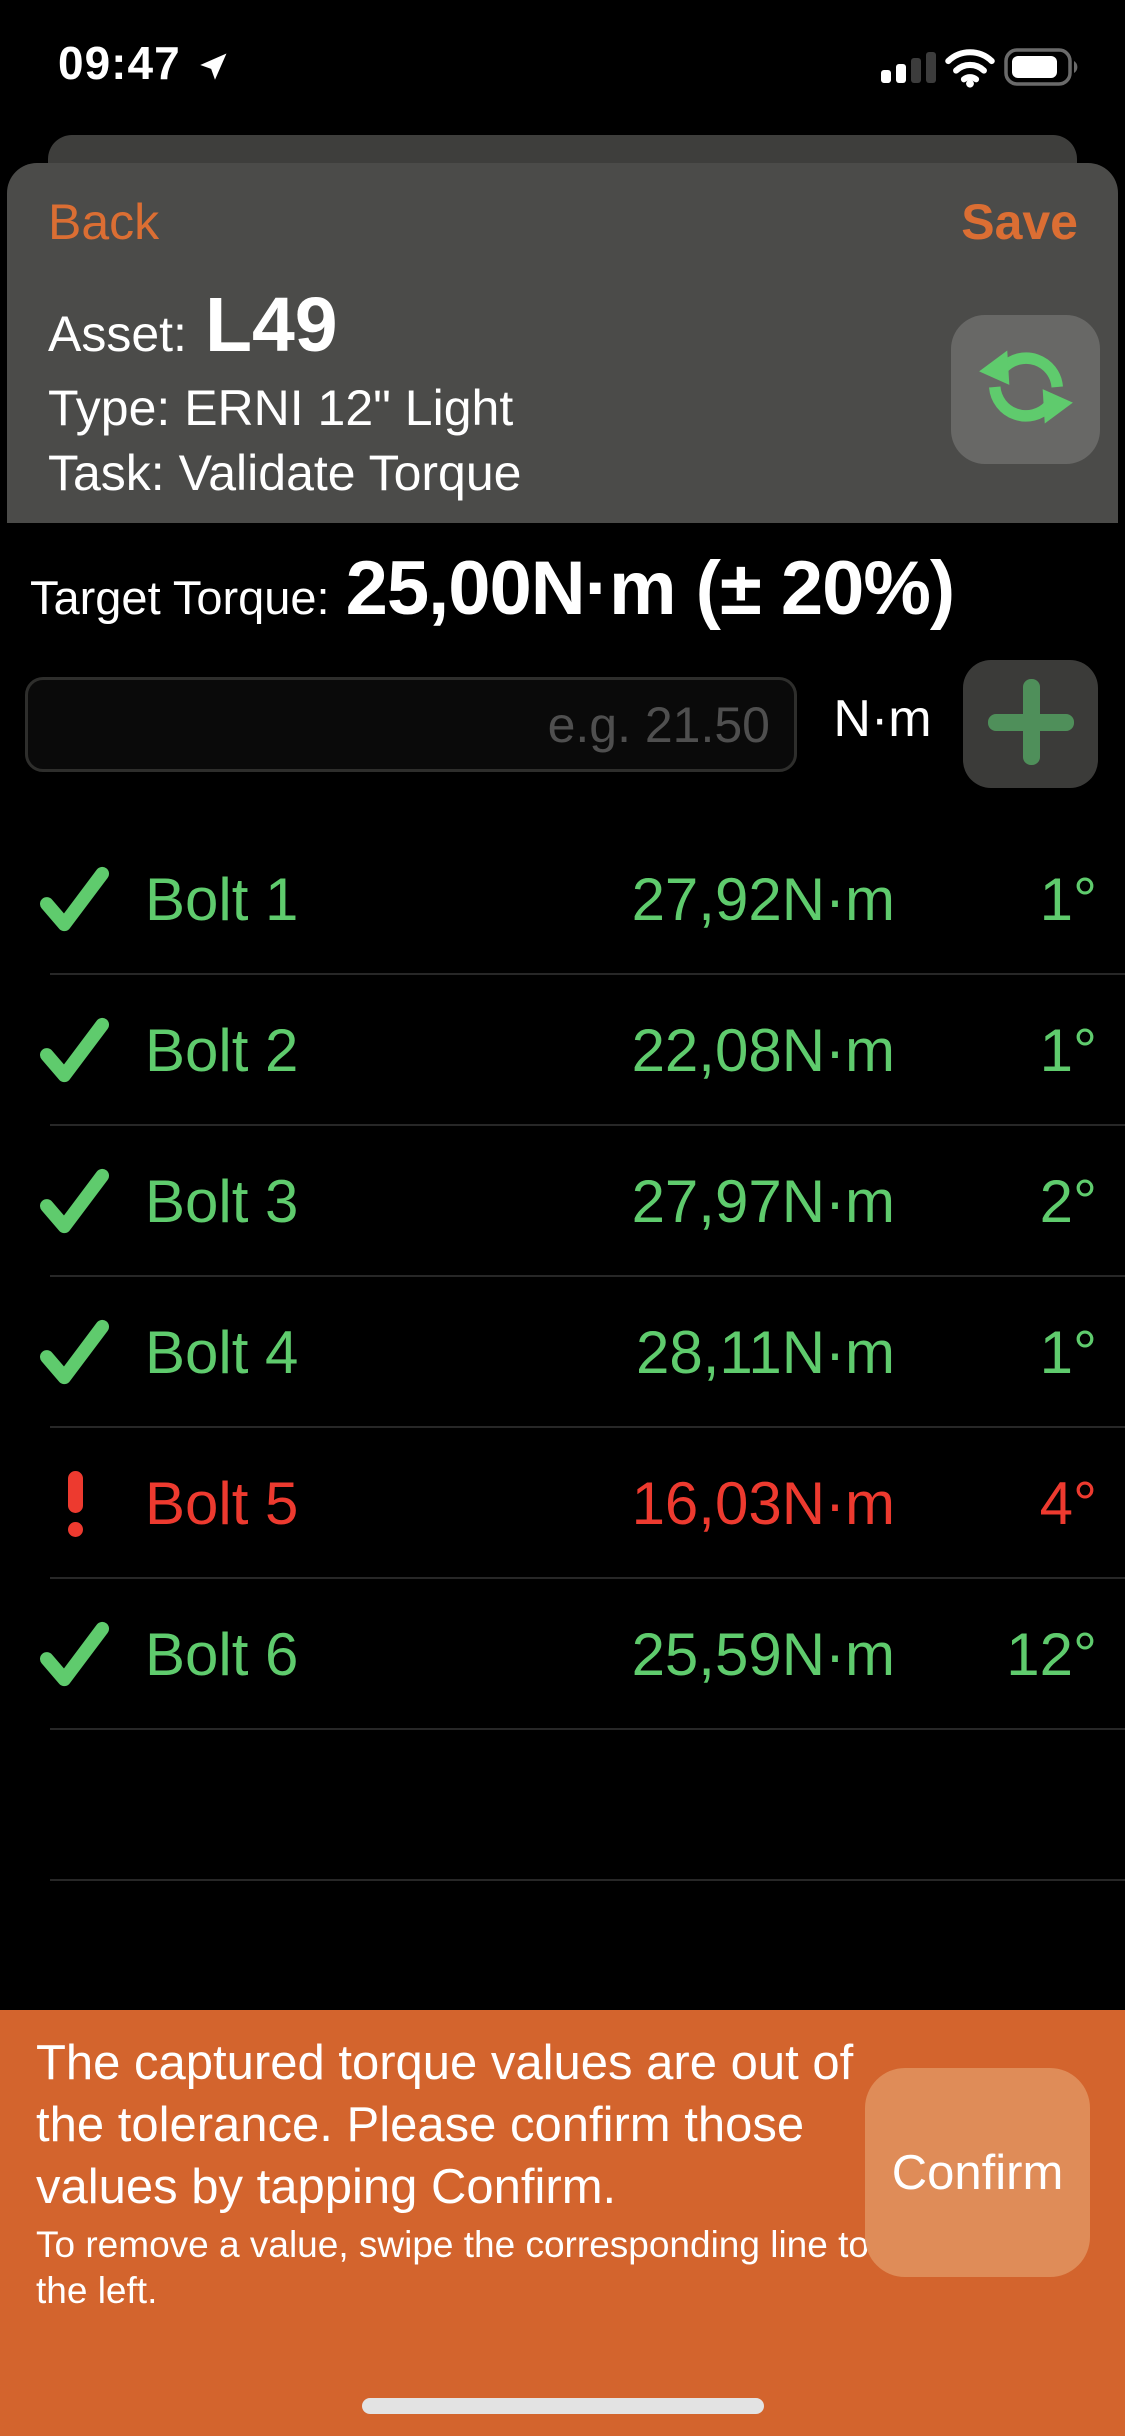 The height and width of the screenshot is (2436, 1125). Describe the element at coordinates (882, 719) in the screenshot. I see `unit-label: N·m` at that location.